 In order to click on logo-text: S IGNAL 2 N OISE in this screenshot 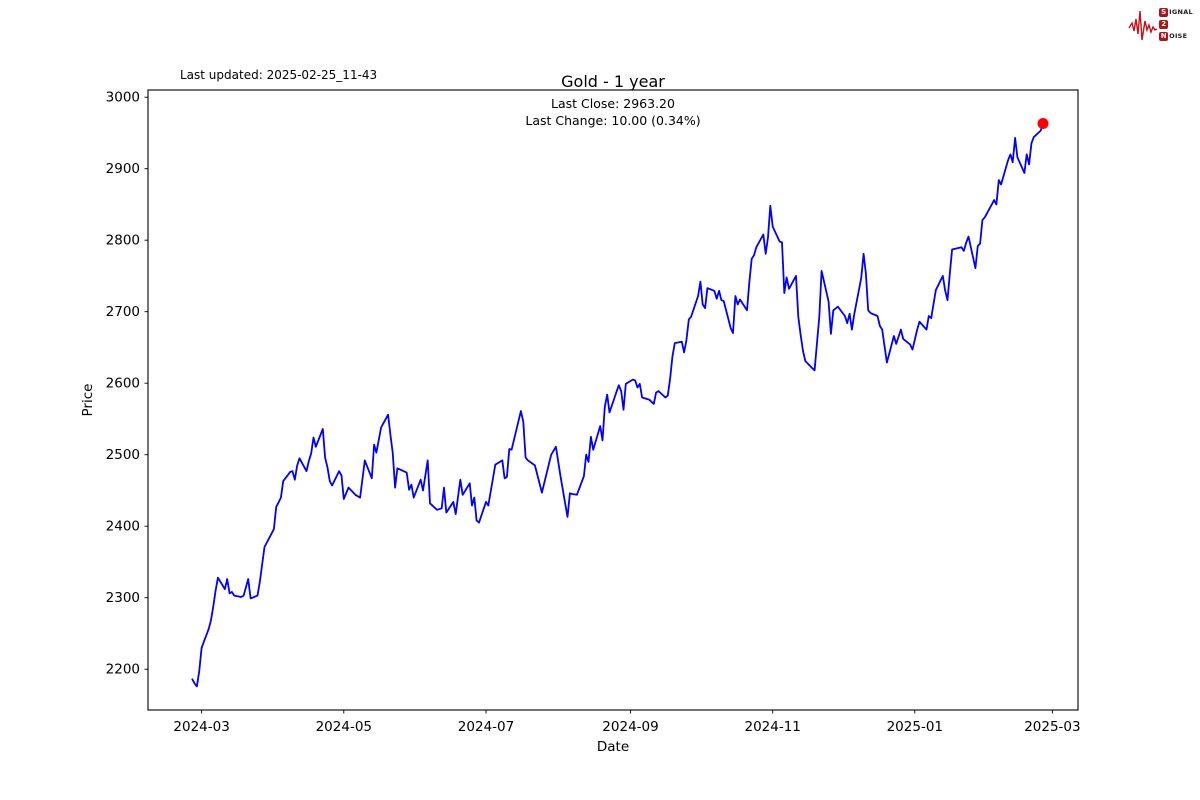, I will do `click(1176, 24)`.